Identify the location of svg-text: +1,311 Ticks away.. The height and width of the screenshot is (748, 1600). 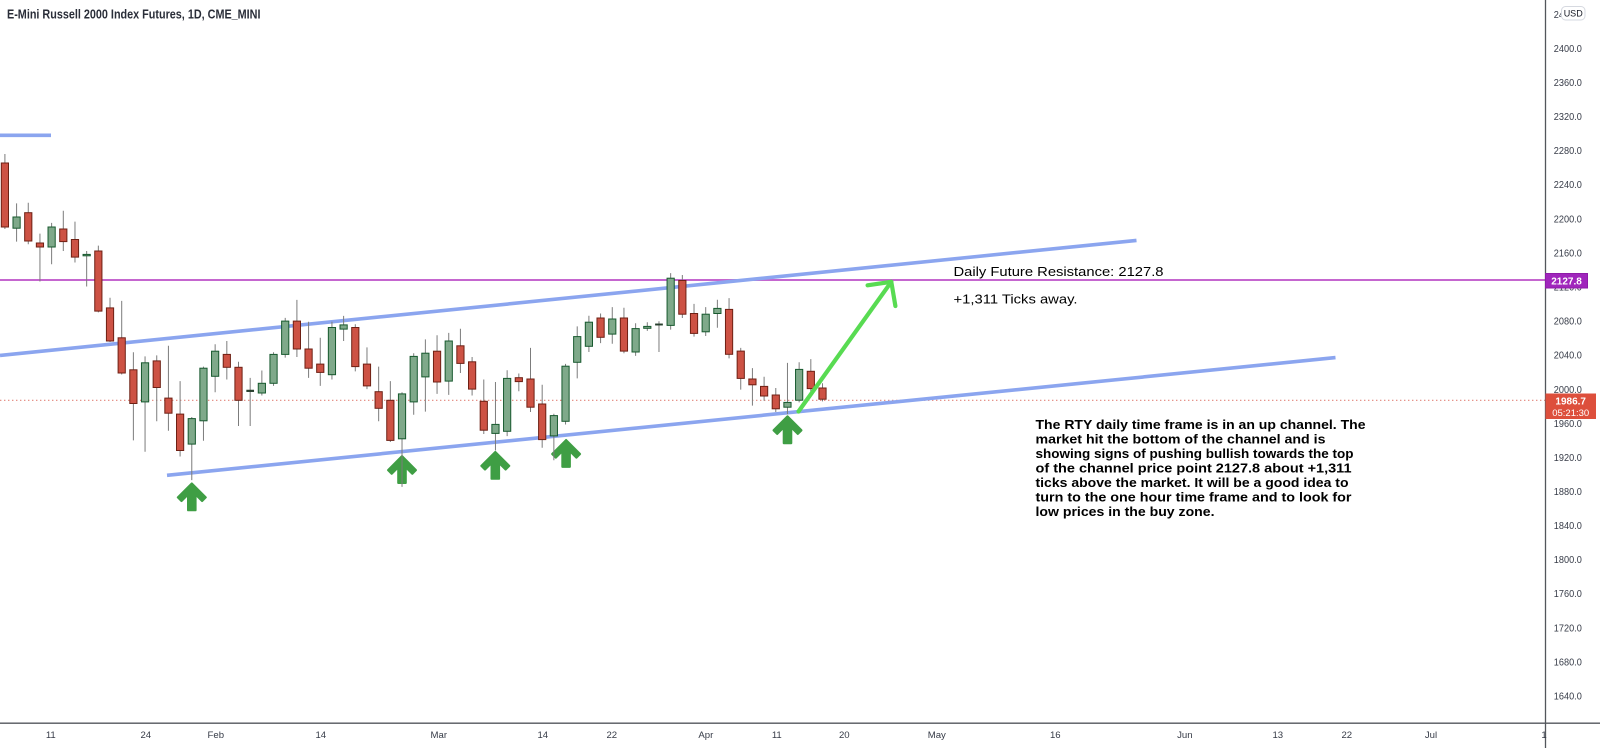
(1016, 298).